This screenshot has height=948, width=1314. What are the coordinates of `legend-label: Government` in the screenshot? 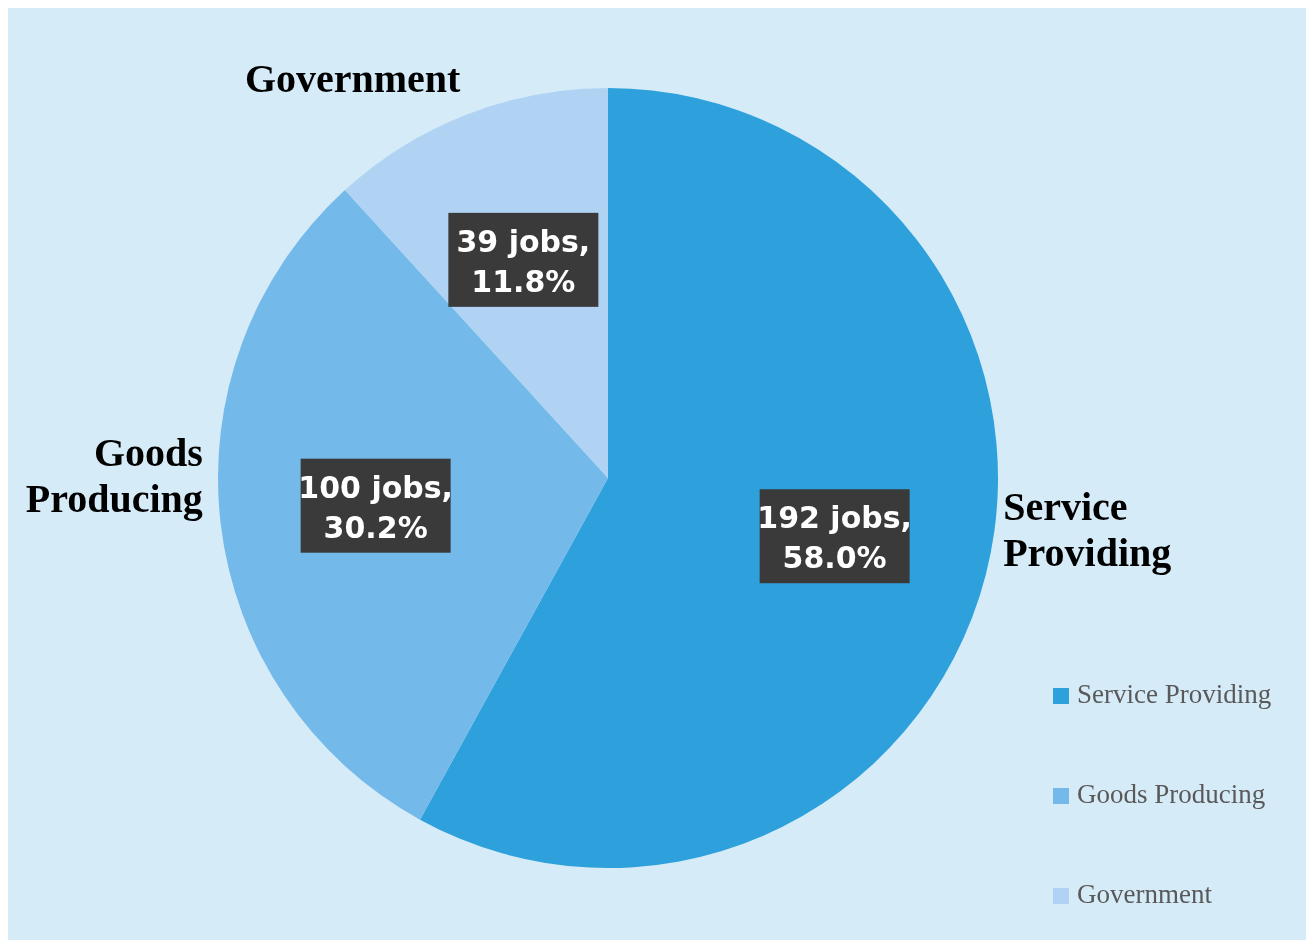 It's located at (1145, 894).